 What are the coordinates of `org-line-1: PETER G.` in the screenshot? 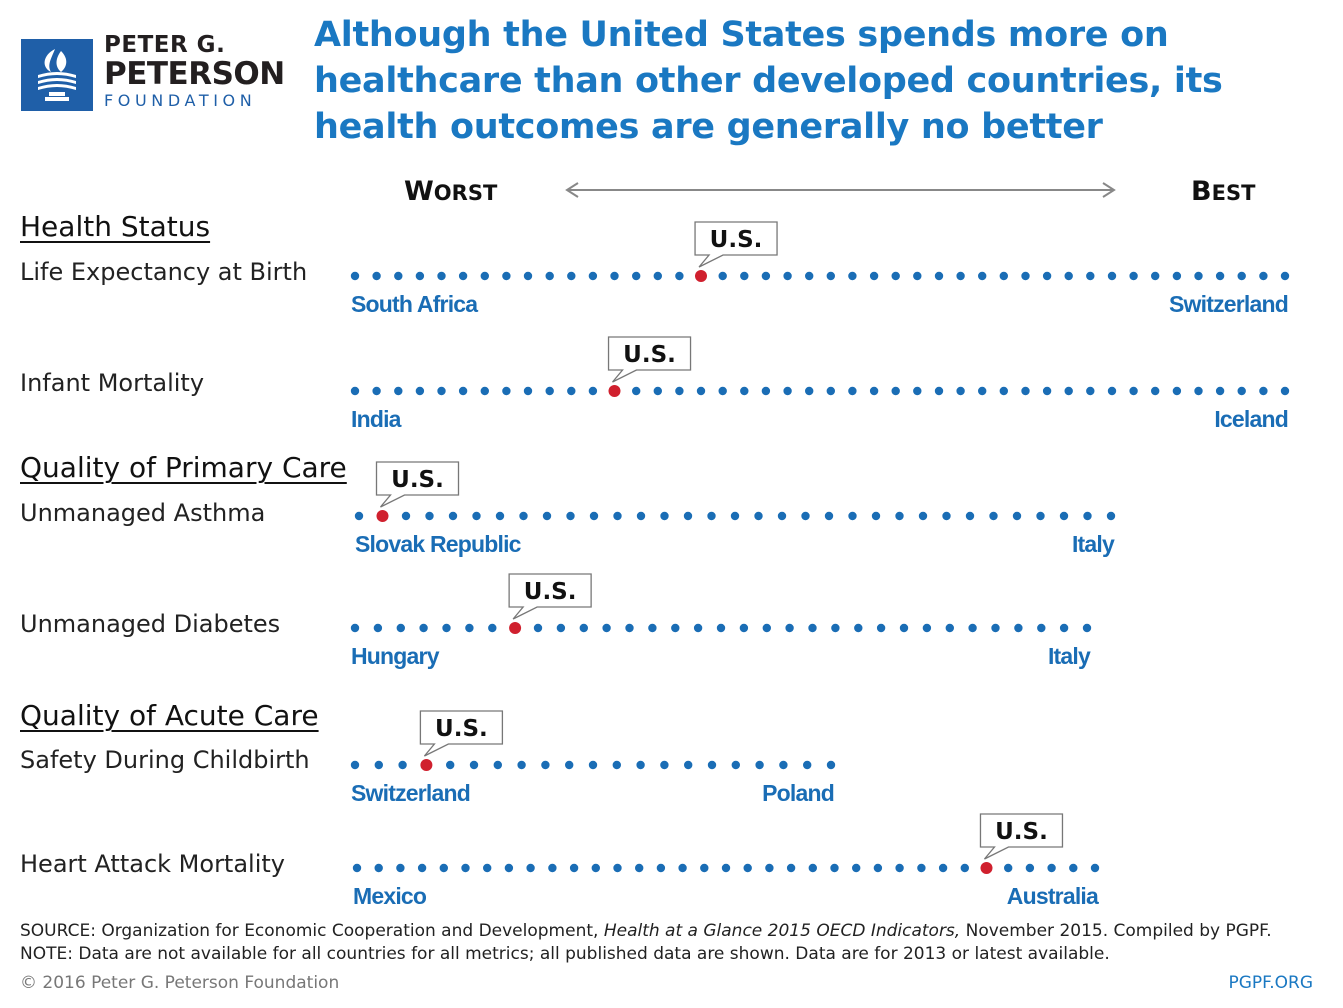 It's located at (165, 45).